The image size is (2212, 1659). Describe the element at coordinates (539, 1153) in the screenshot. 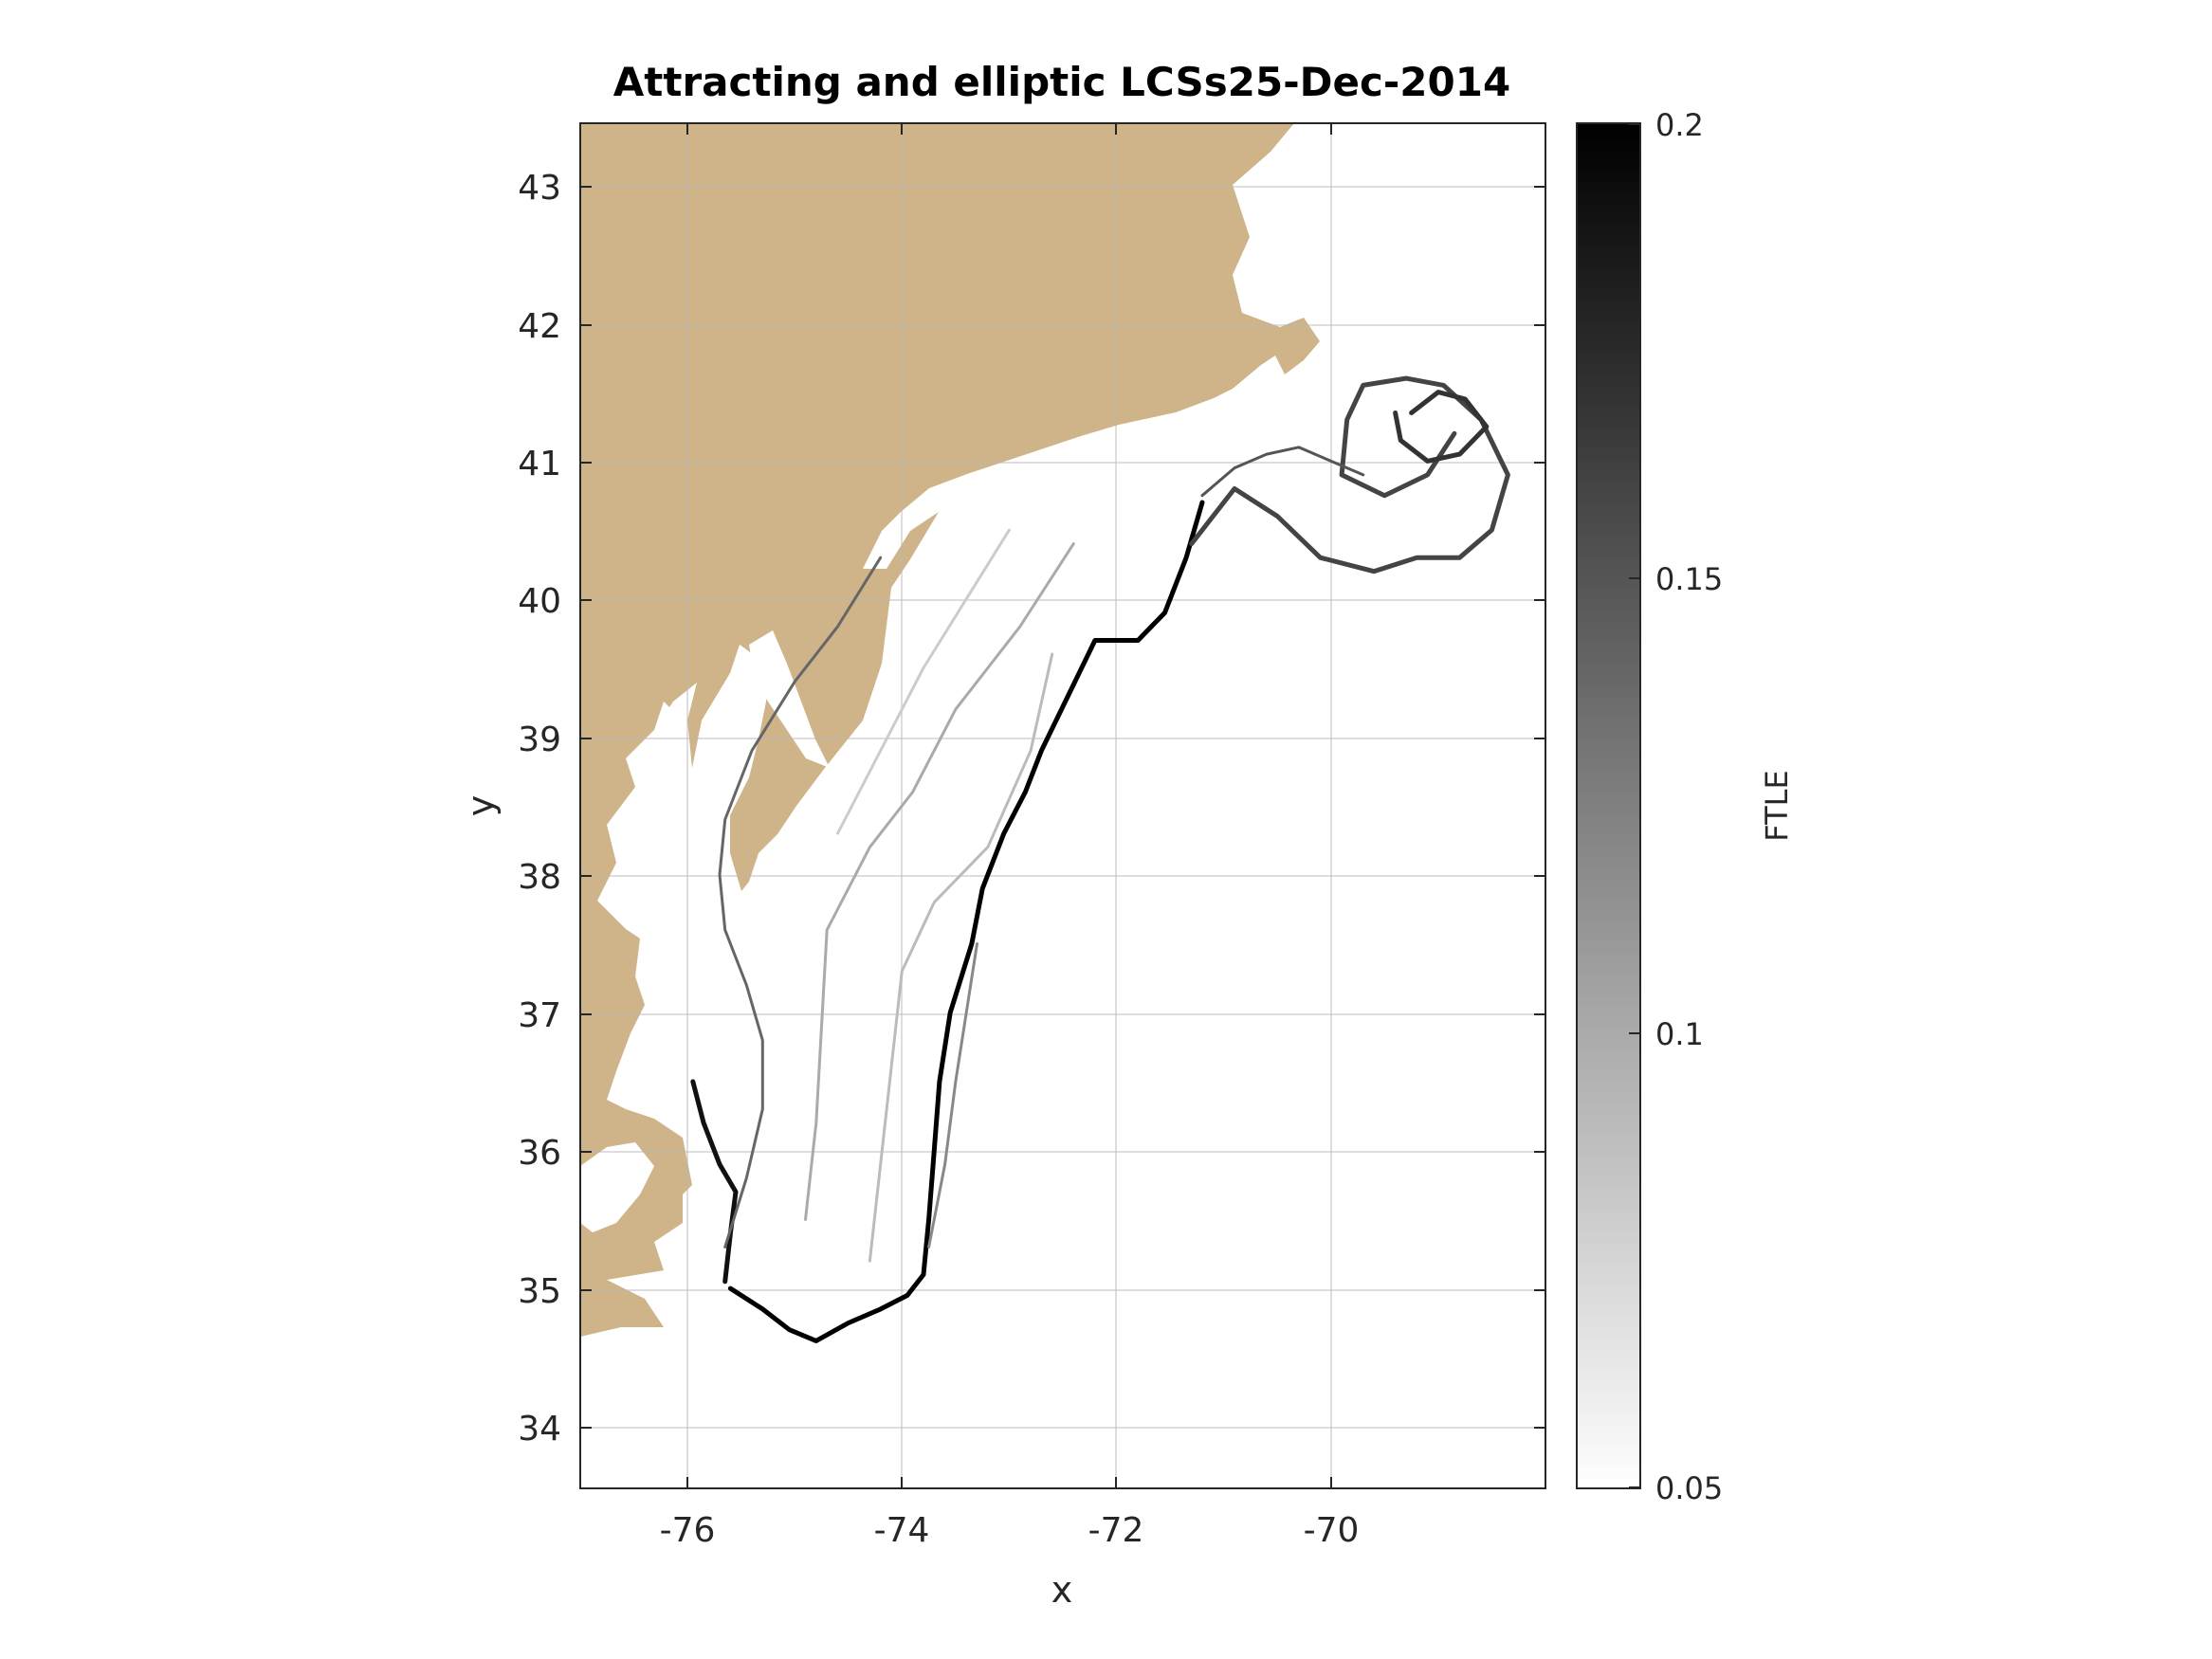

I see `y-tick-label: 36` at that location.